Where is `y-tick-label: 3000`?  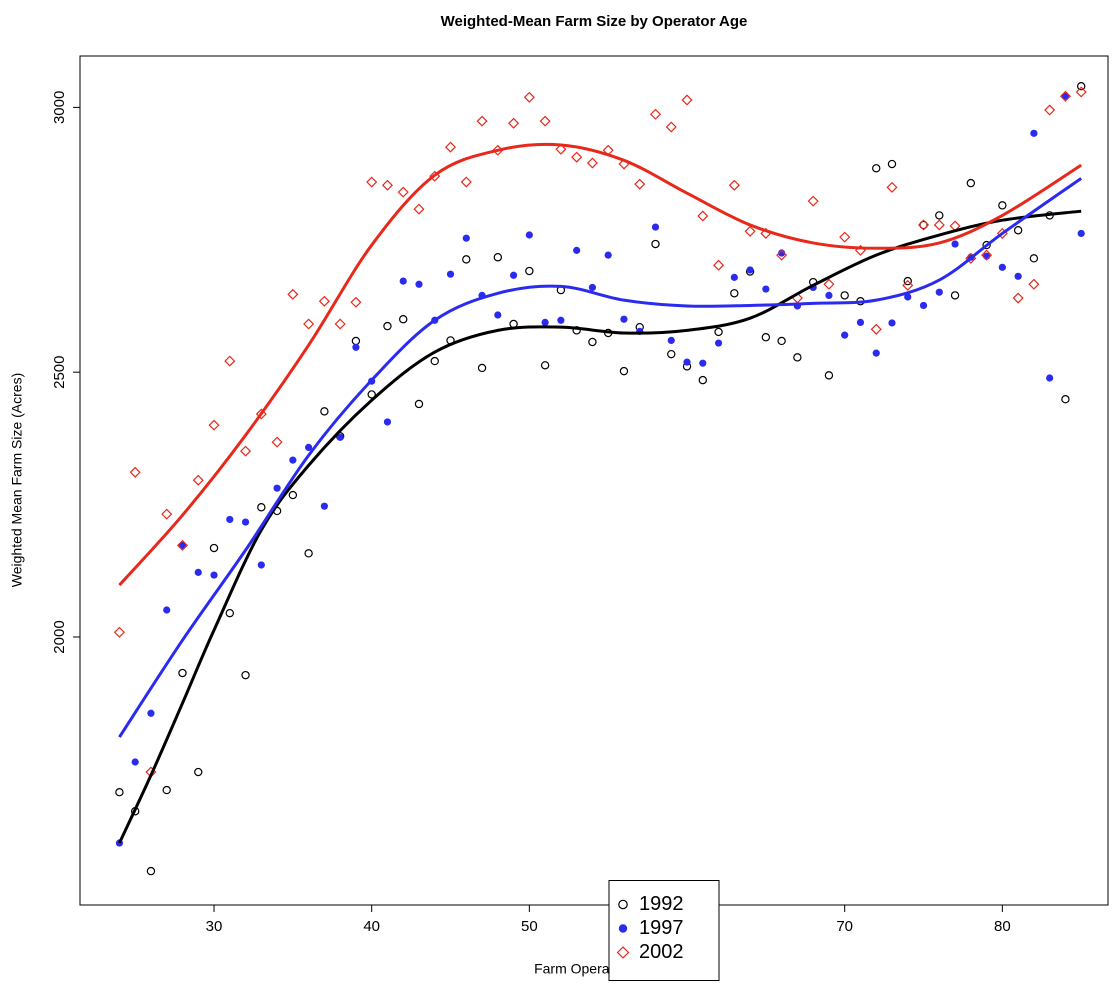
y-tick-label: 3000 is located at coordinates (59, 107).